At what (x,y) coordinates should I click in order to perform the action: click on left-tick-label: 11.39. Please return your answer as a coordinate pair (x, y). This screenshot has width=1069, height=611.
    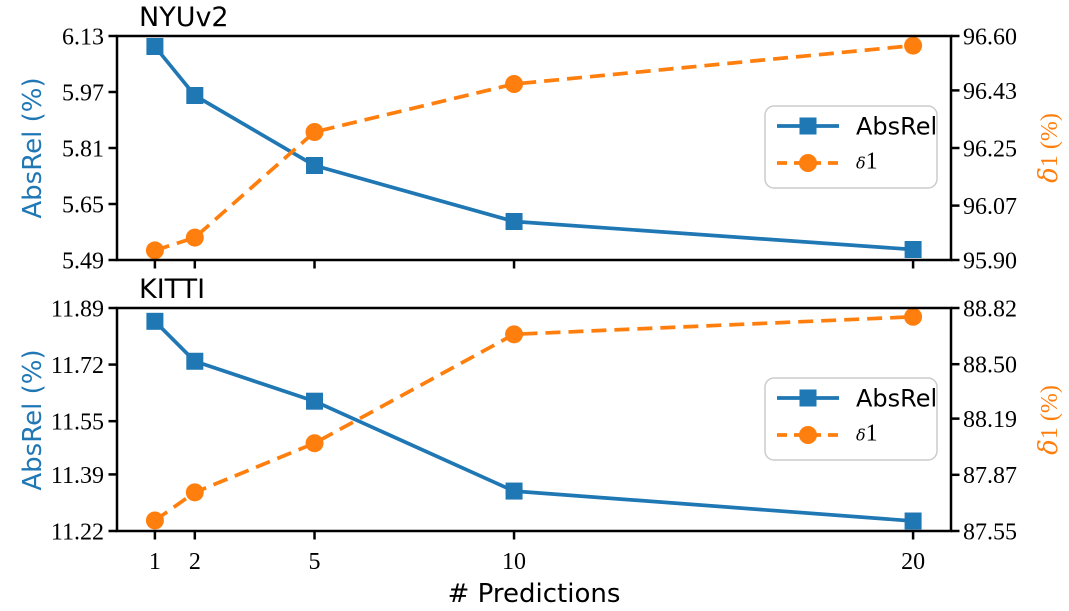
    Looking at the image, I should click on (77, 476).